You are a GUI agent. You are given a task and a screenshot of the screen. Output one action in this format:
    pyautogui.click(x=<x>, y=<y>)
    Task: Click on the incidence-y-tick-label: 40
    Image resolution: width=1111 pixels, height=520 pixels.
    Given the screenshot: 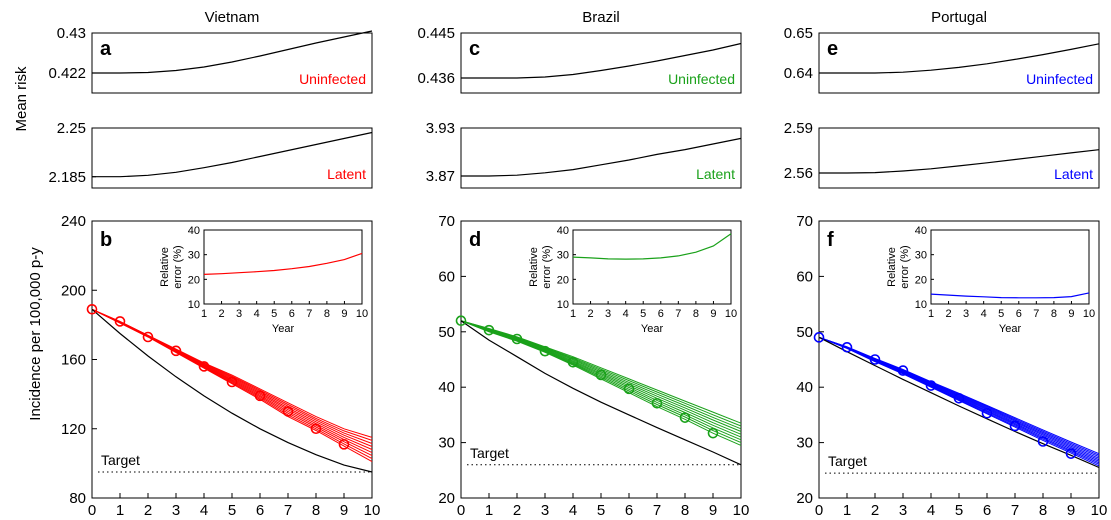 What is the action you would take?
    pyautogui.click(x=804, y=387)
    